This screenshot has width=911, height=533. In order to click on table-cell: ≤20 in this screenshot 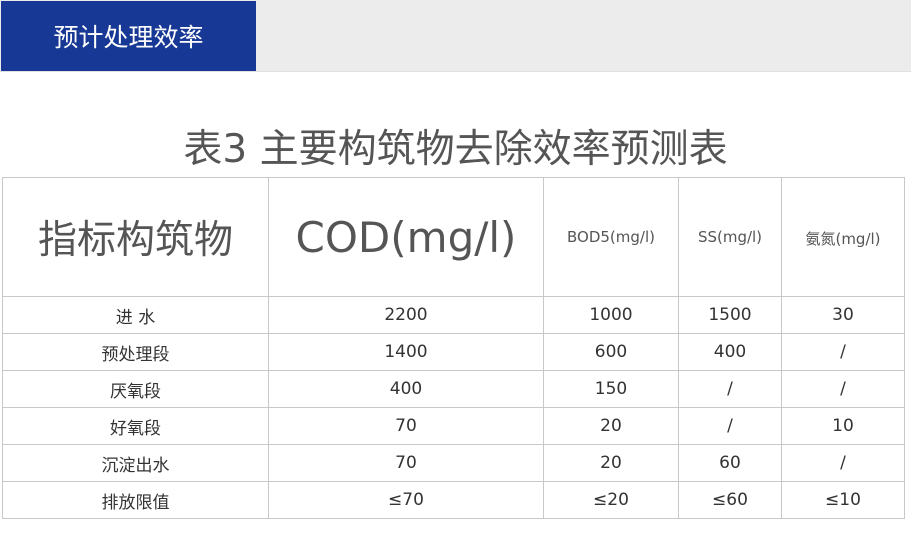, I will do `click(611, 500)`.